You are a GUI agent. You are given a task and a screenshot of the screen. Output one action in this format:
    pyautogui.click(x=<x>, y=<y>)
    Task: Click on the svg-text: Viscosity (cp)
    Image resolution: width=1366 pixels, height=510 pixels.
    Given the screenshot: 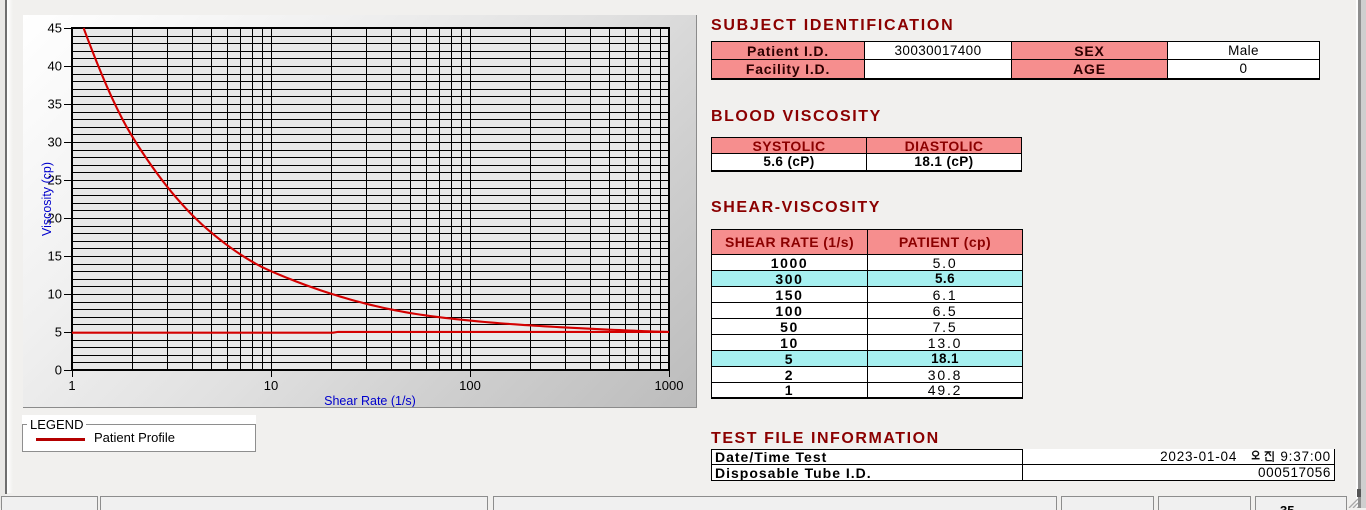 What is the action you would take?
    pyautogui.click(x=47, y=199)
    